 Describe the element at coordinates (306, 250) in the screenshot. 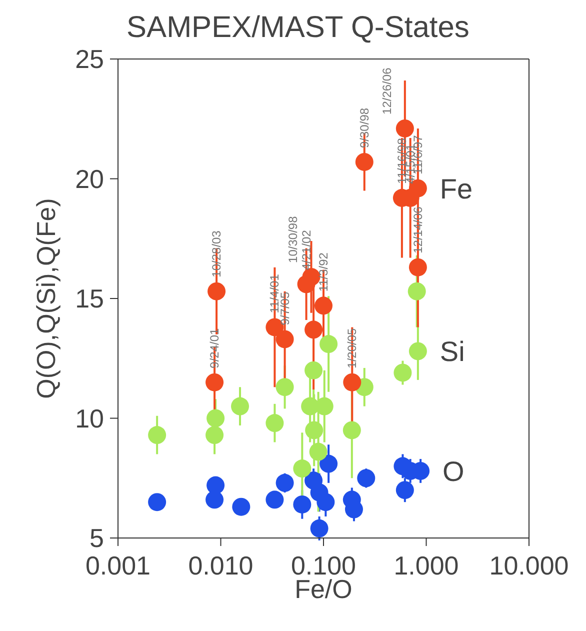

I see `annotation: 4/21/02` at that location.